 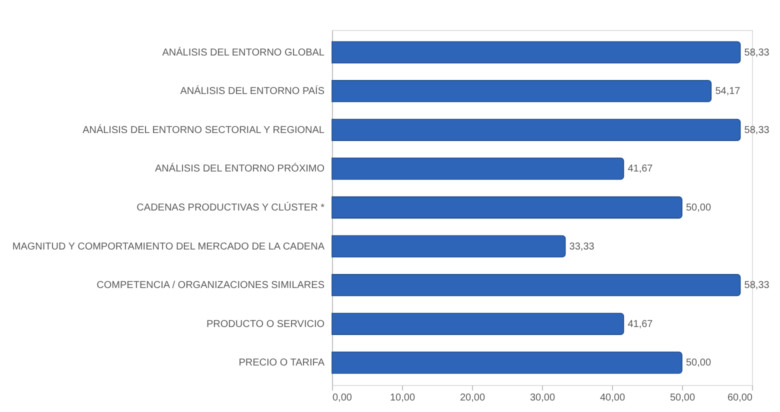 I want to click on data-label: 54,17, so click(x=728, y=92).